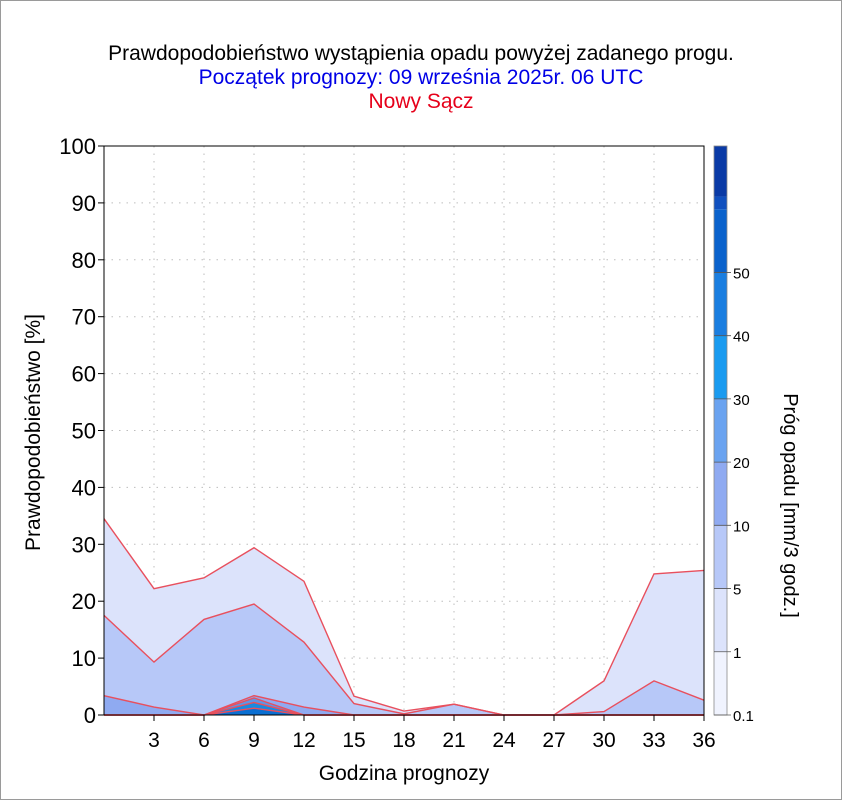  I want to click on y-axis-label: Prawdopodobieństwo [%], so click(33, 432).